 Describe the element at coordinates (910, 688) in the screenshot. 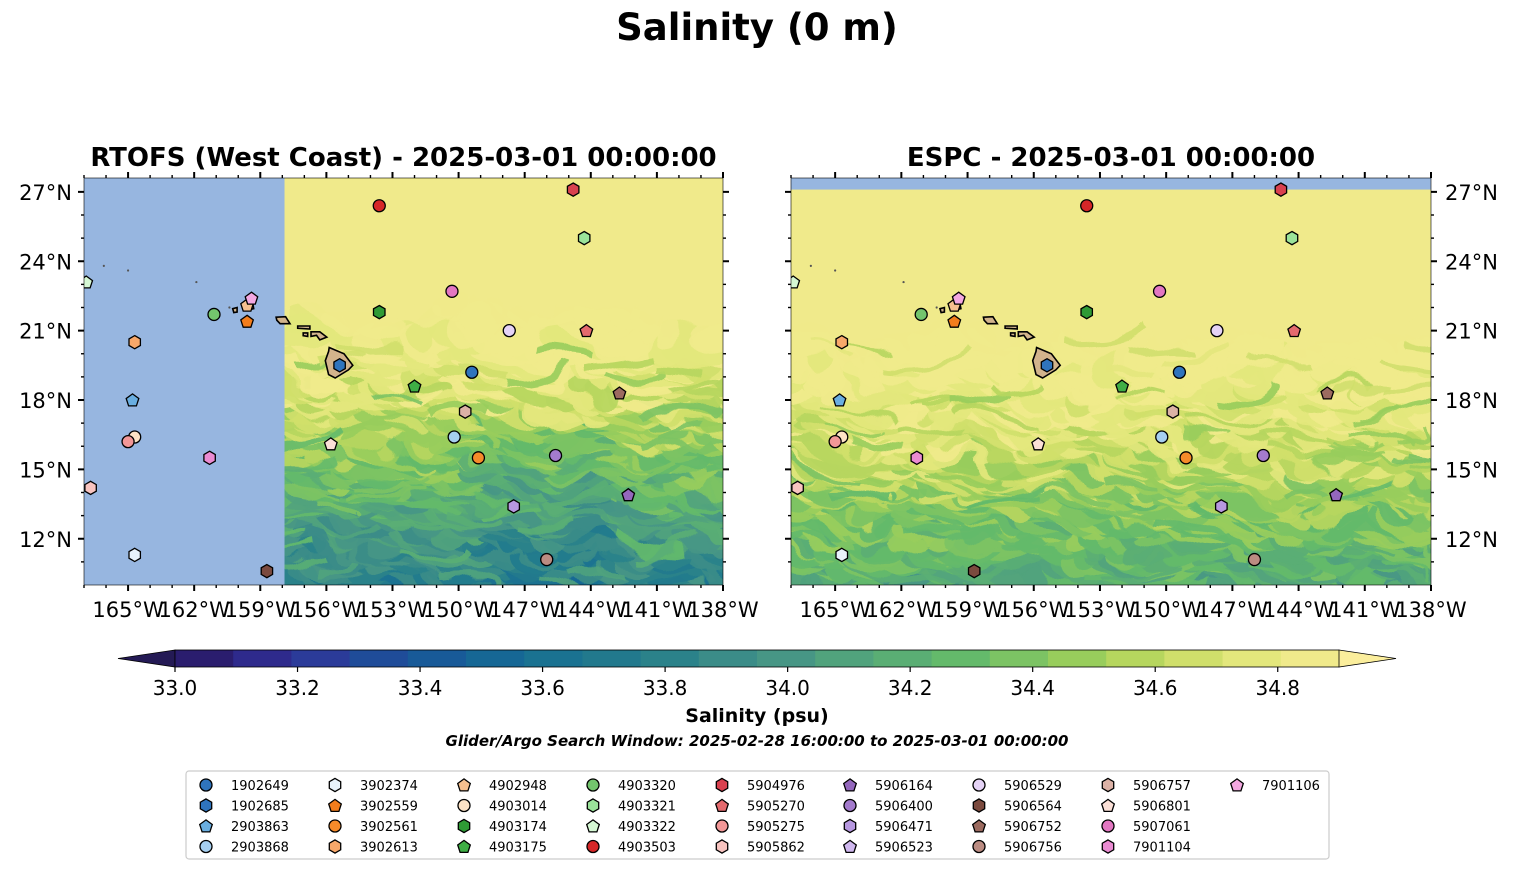

I see `colorbar-tick-label: 34.2` at that location.